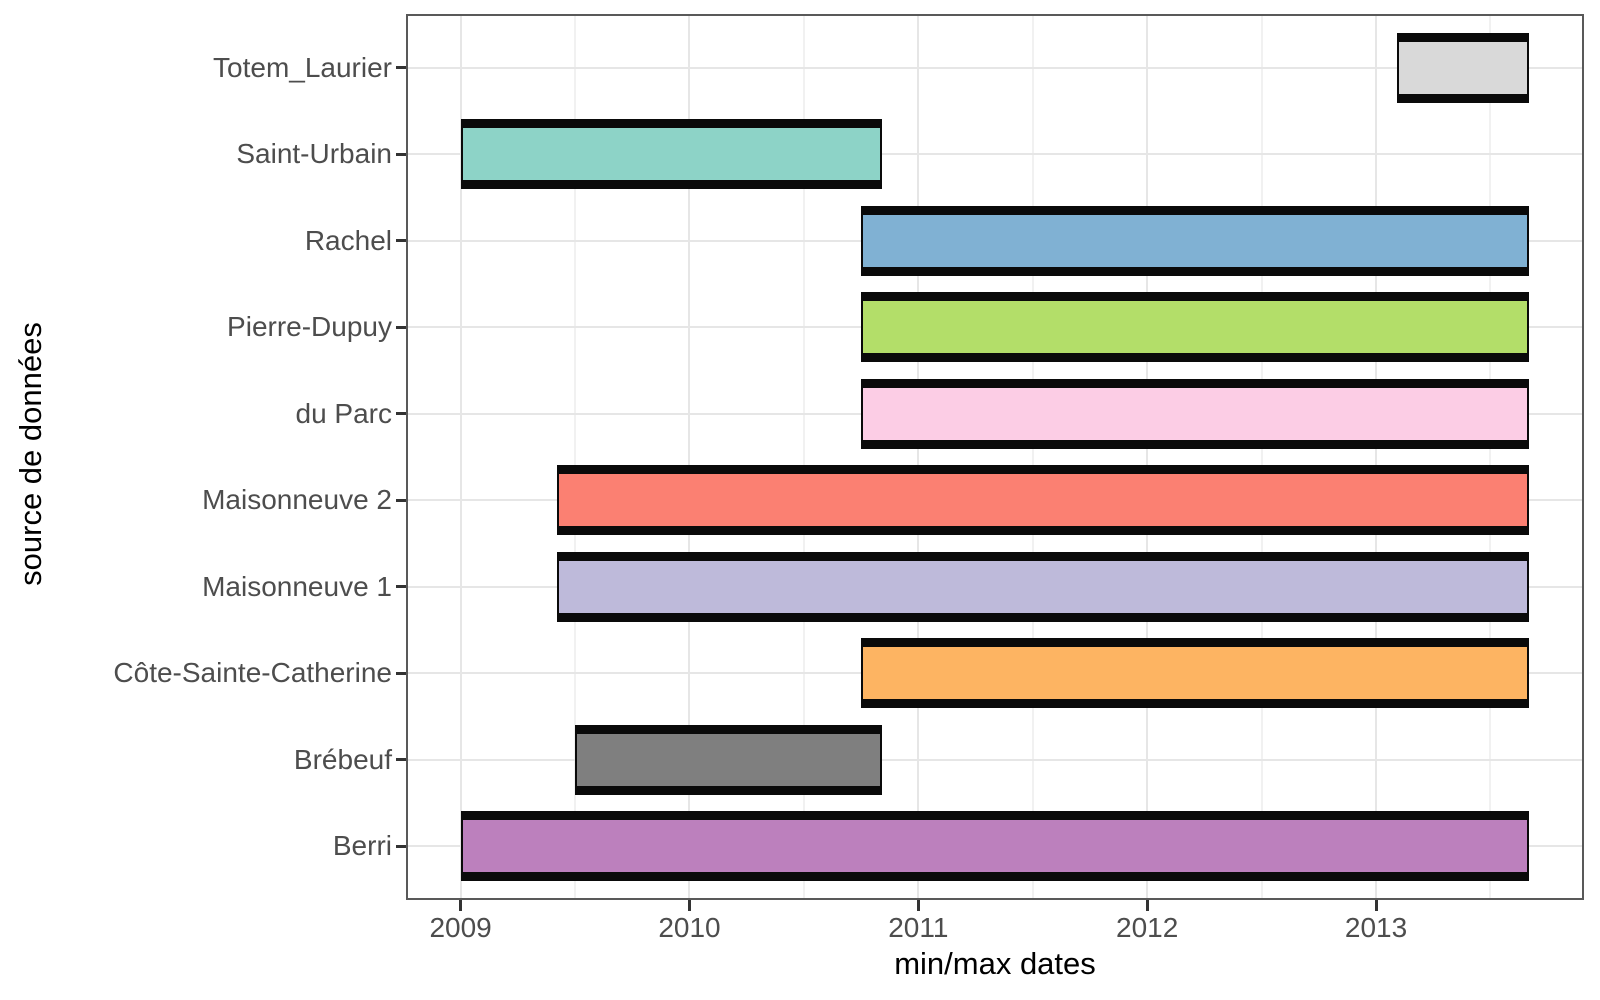  Describe the element at coordinates (30, 454) in the screenshot. I see `y-axis-title: source de données` at that location.